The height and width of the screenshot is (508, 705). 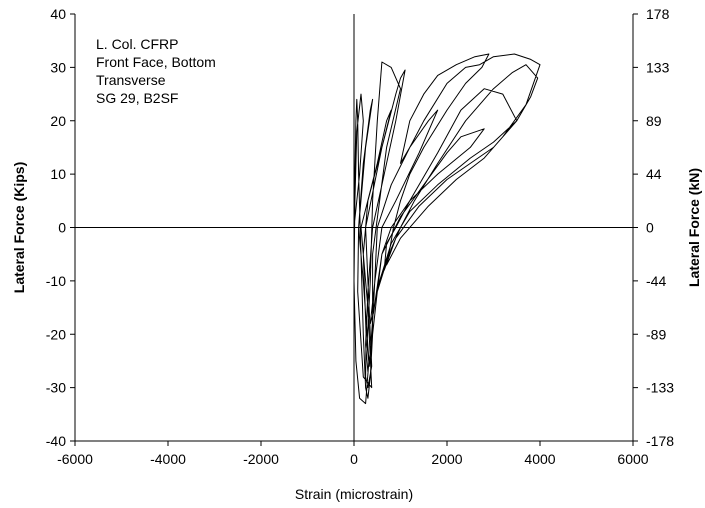 I want to click on y-tick-label: -10, so click(x=56, y=281).